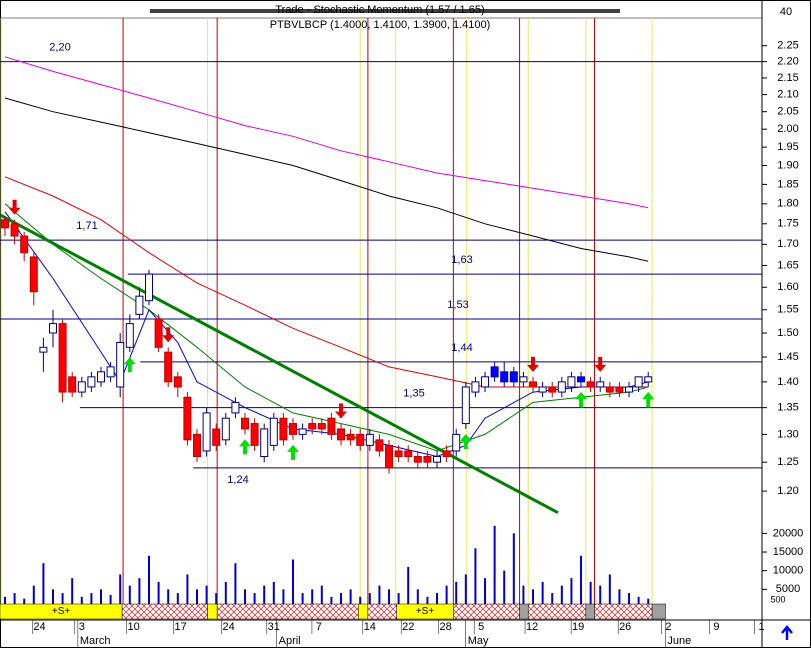 Image resolution: width=811 pixels, height=648 pixels. I want to click on x-tick-label: 12, so click(532, 627).